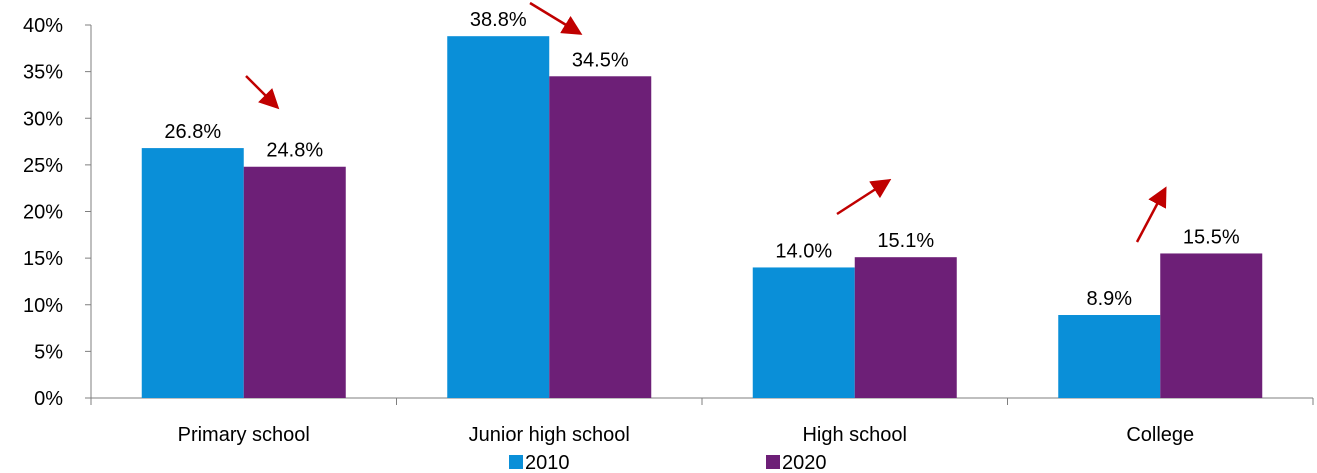 The height and width of the screenshot is (473, 1317). What do you see at coordinates (804, 462) in the screenshot?
I see `legend-label-2020: 2020` at bounding box center [804, 462].